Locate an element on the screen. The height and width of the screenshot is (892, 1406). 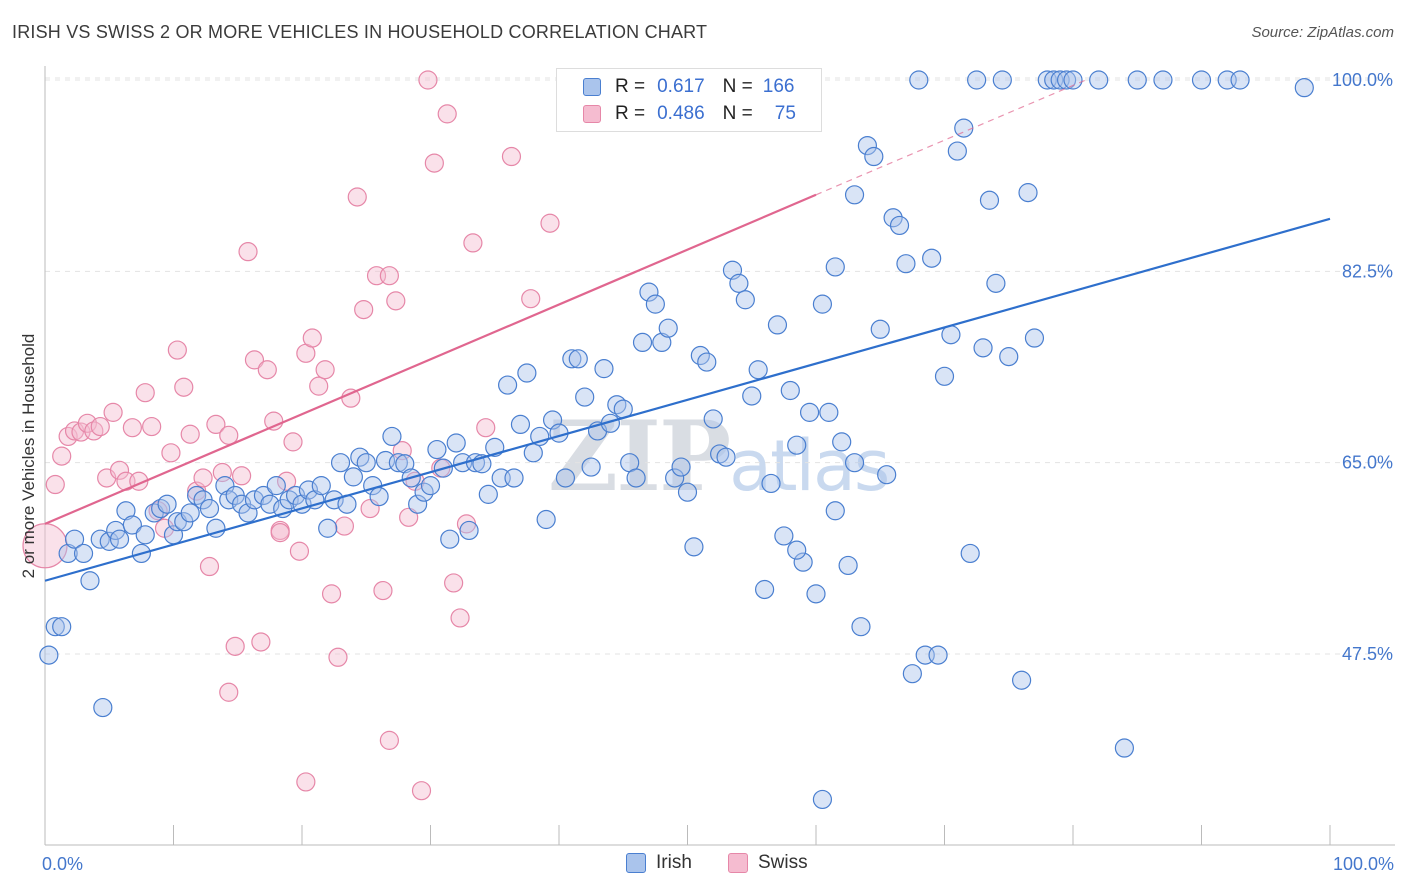
irish-swatch is located at coordinates (592, 87).